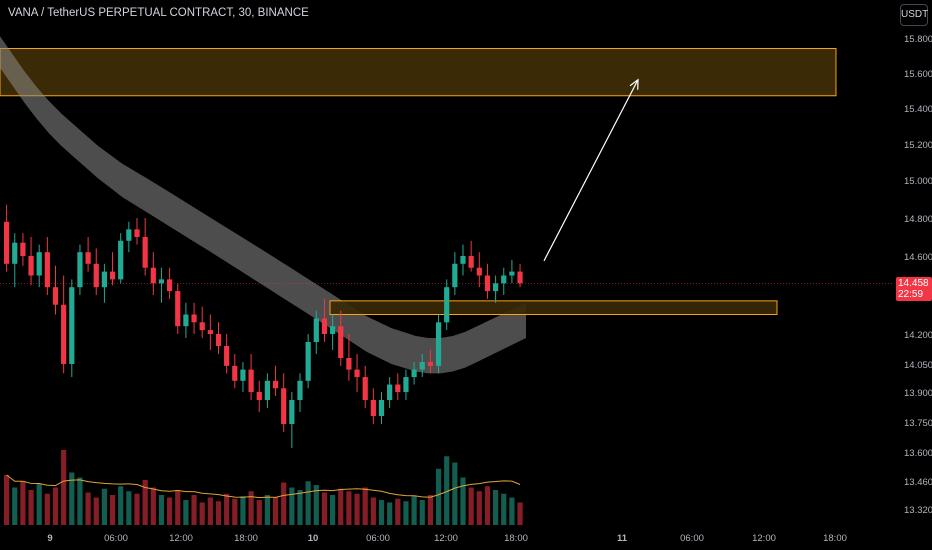 The width and height of the screenshot is (932, 550). I want to click on y-tick-label: 15.600, so click(918, 74).